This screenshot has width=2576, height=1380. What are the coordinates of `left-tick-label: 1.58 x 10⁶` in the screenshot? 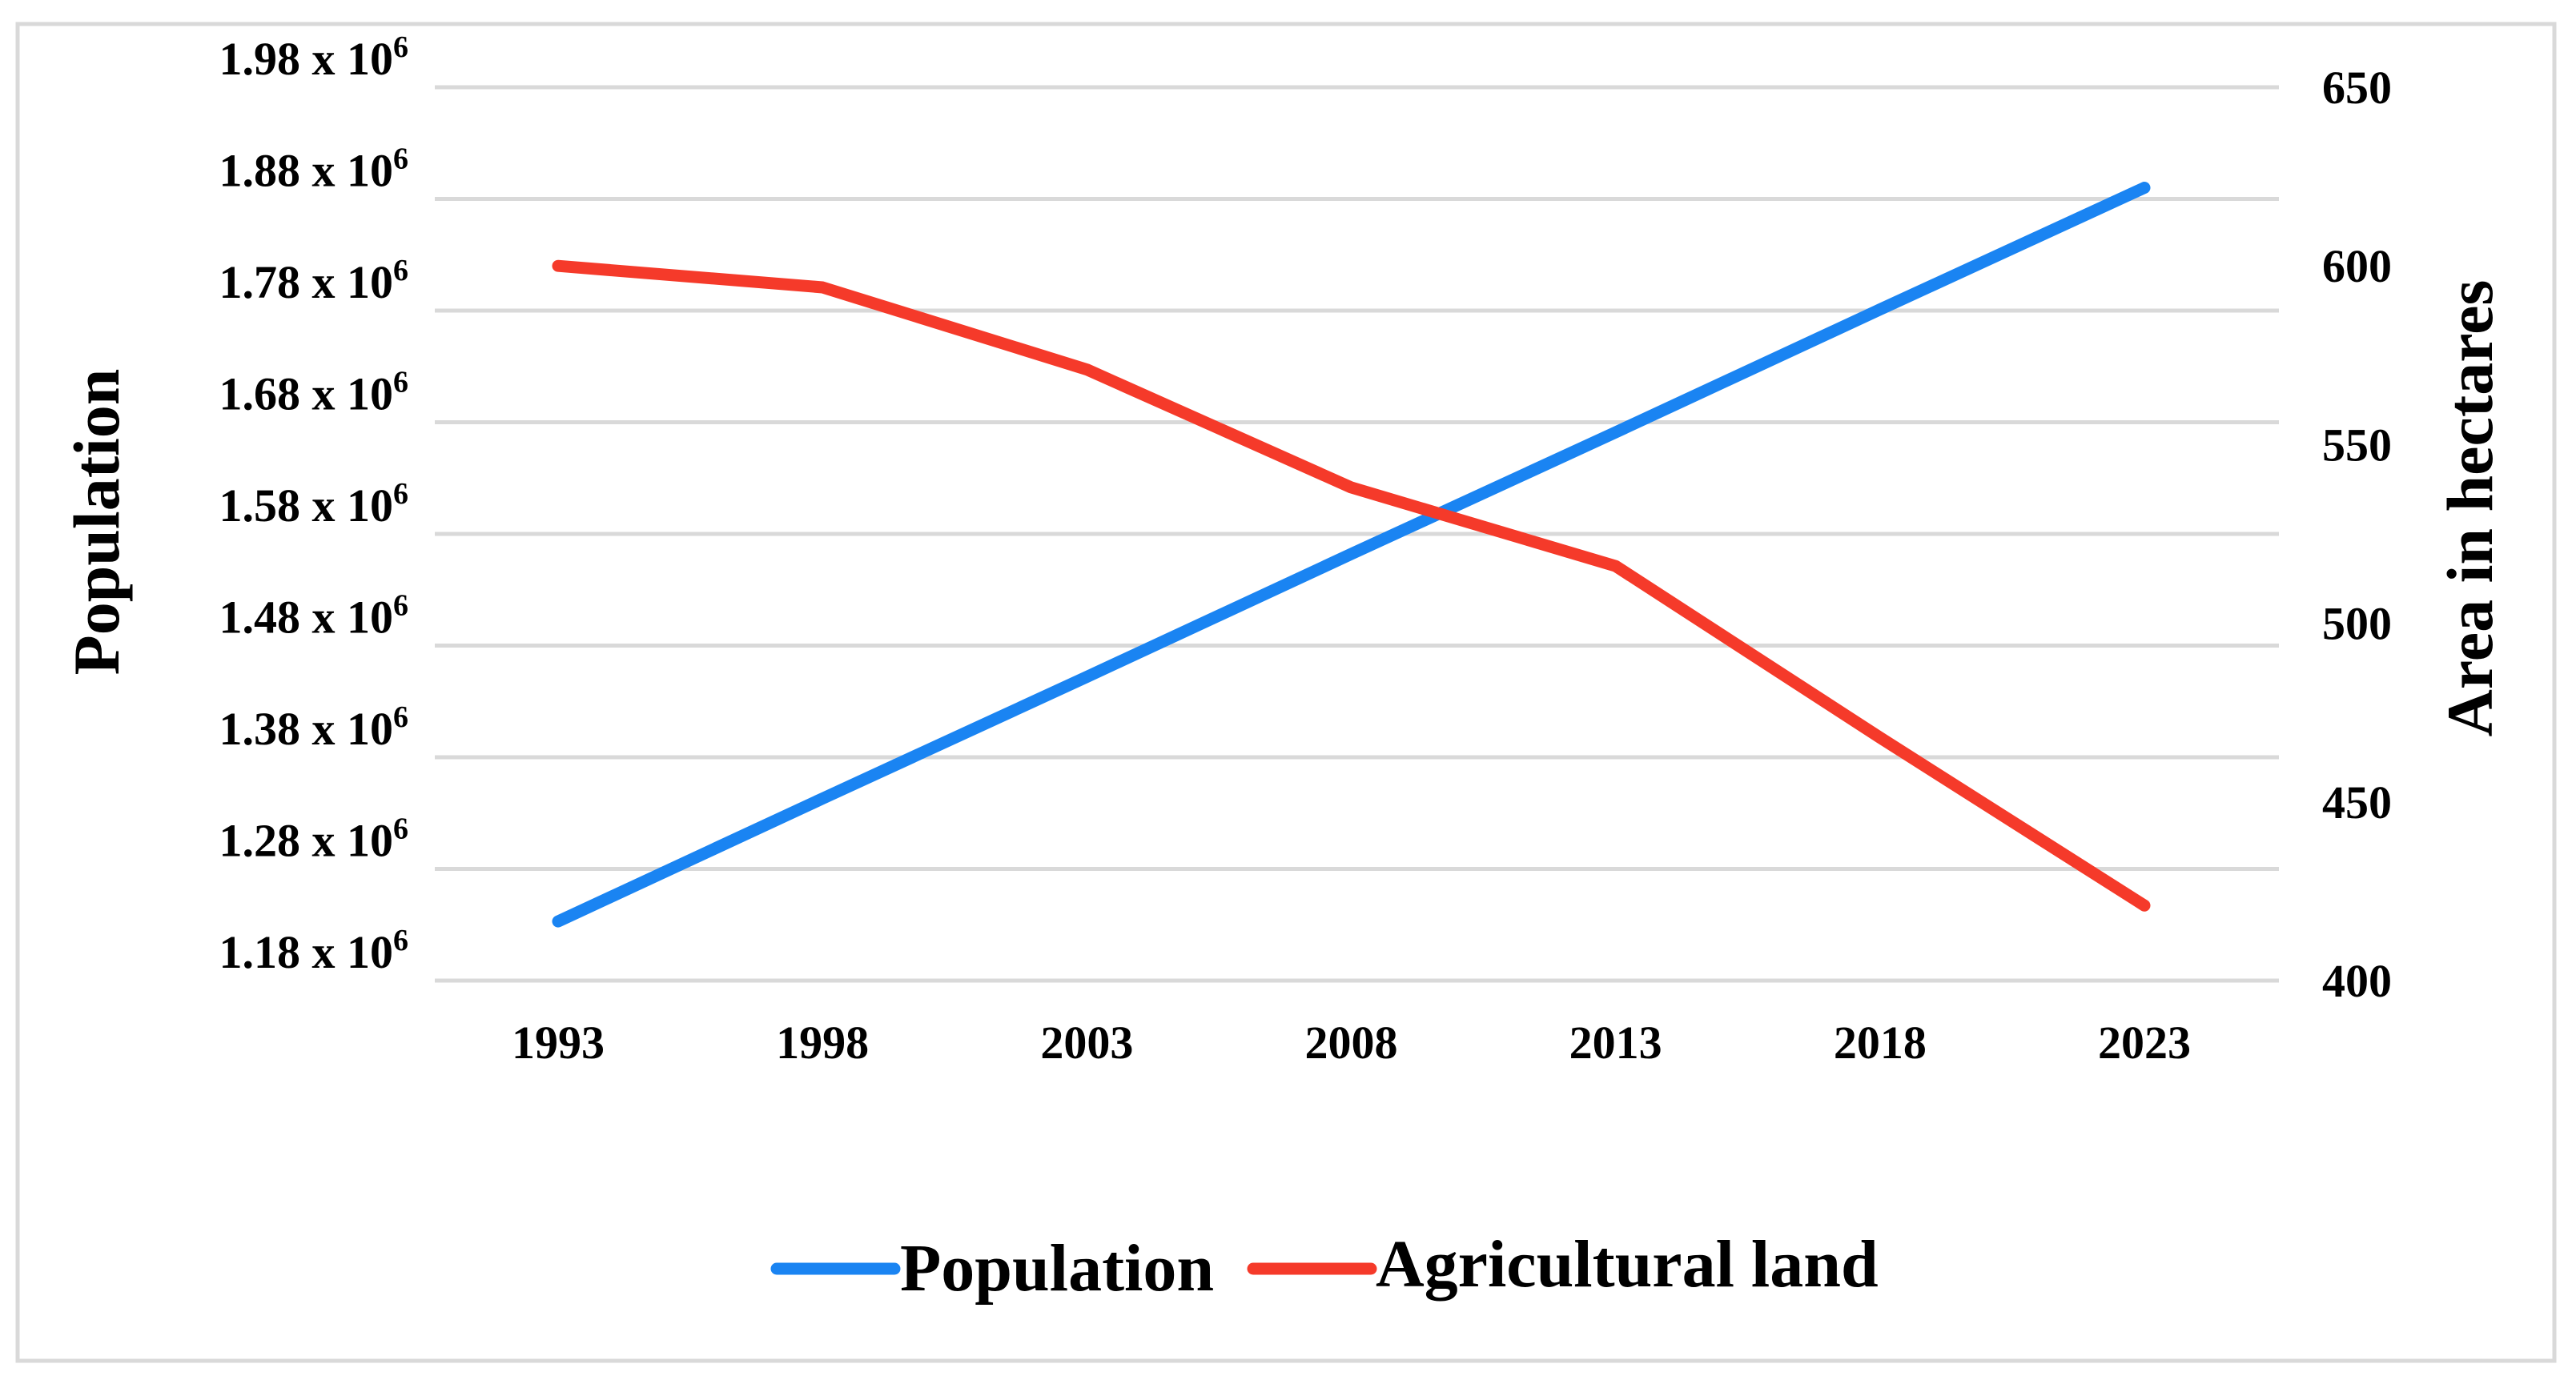 It's located at (314, 505).